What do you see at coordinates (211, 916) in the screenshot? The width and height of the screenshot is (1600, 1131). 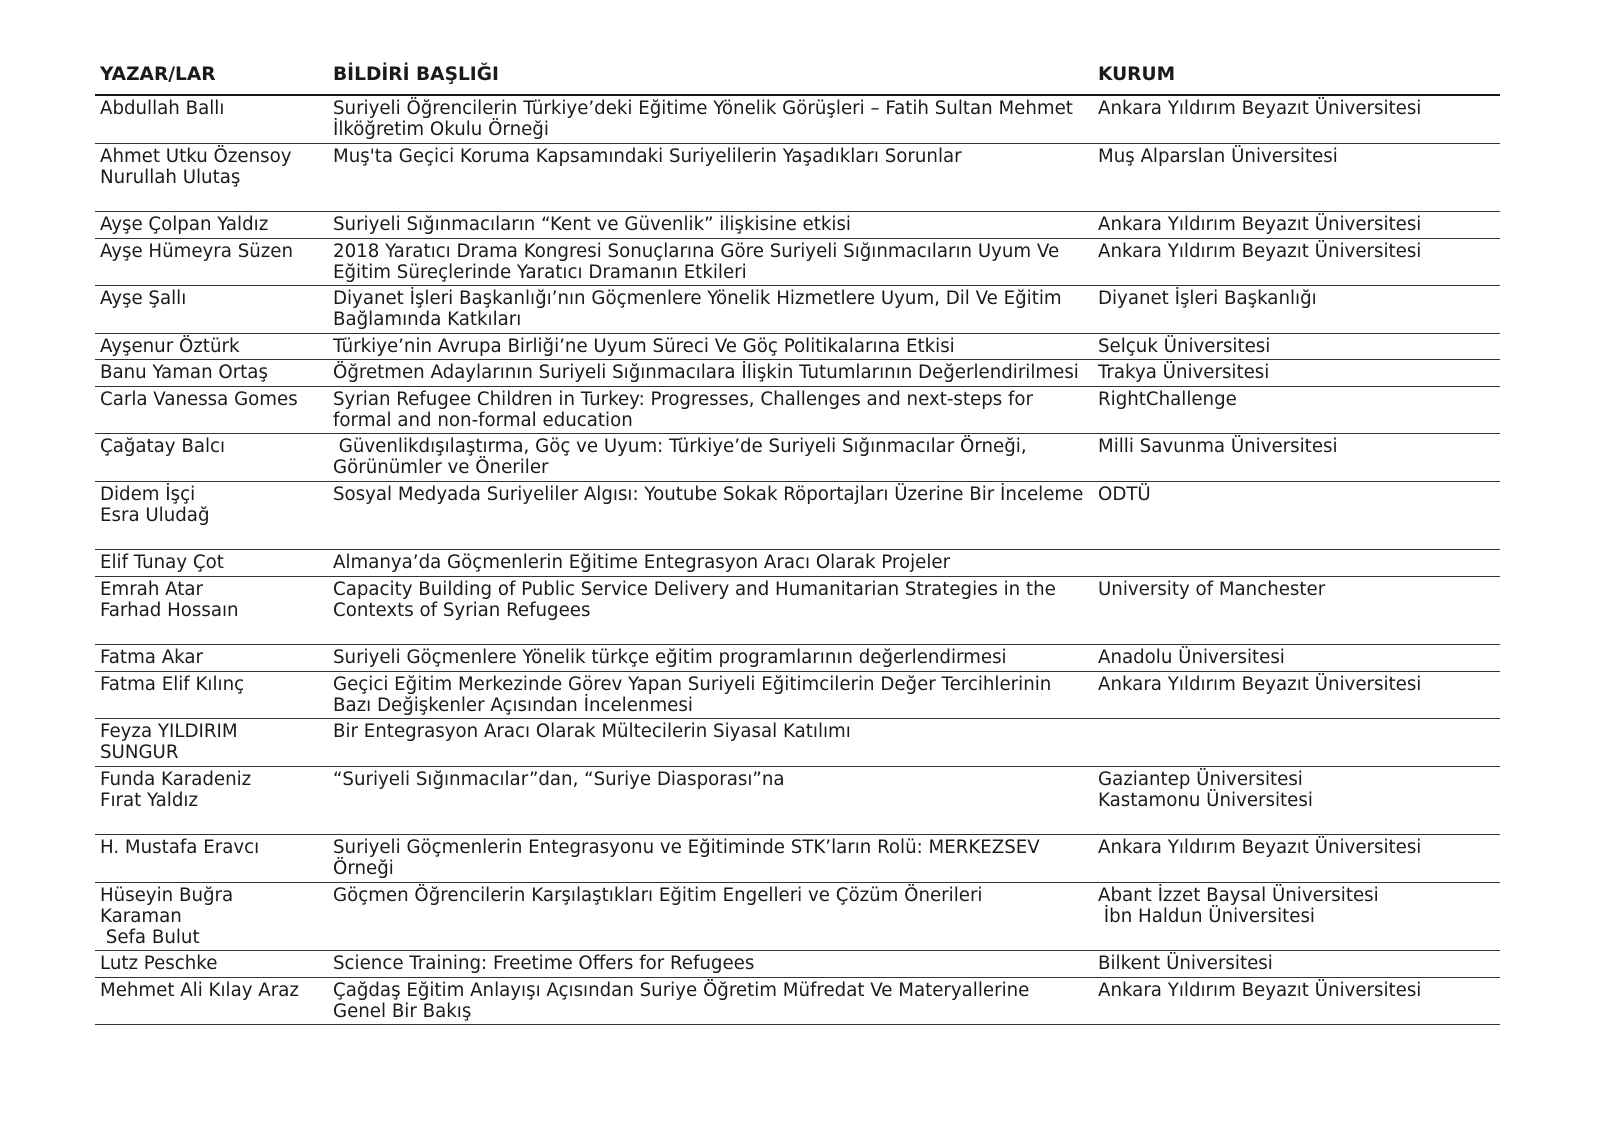 I see `authors-cell: Hüseyin Buğra Karaman Sefa Bulut` at bounding box center [211, 916].